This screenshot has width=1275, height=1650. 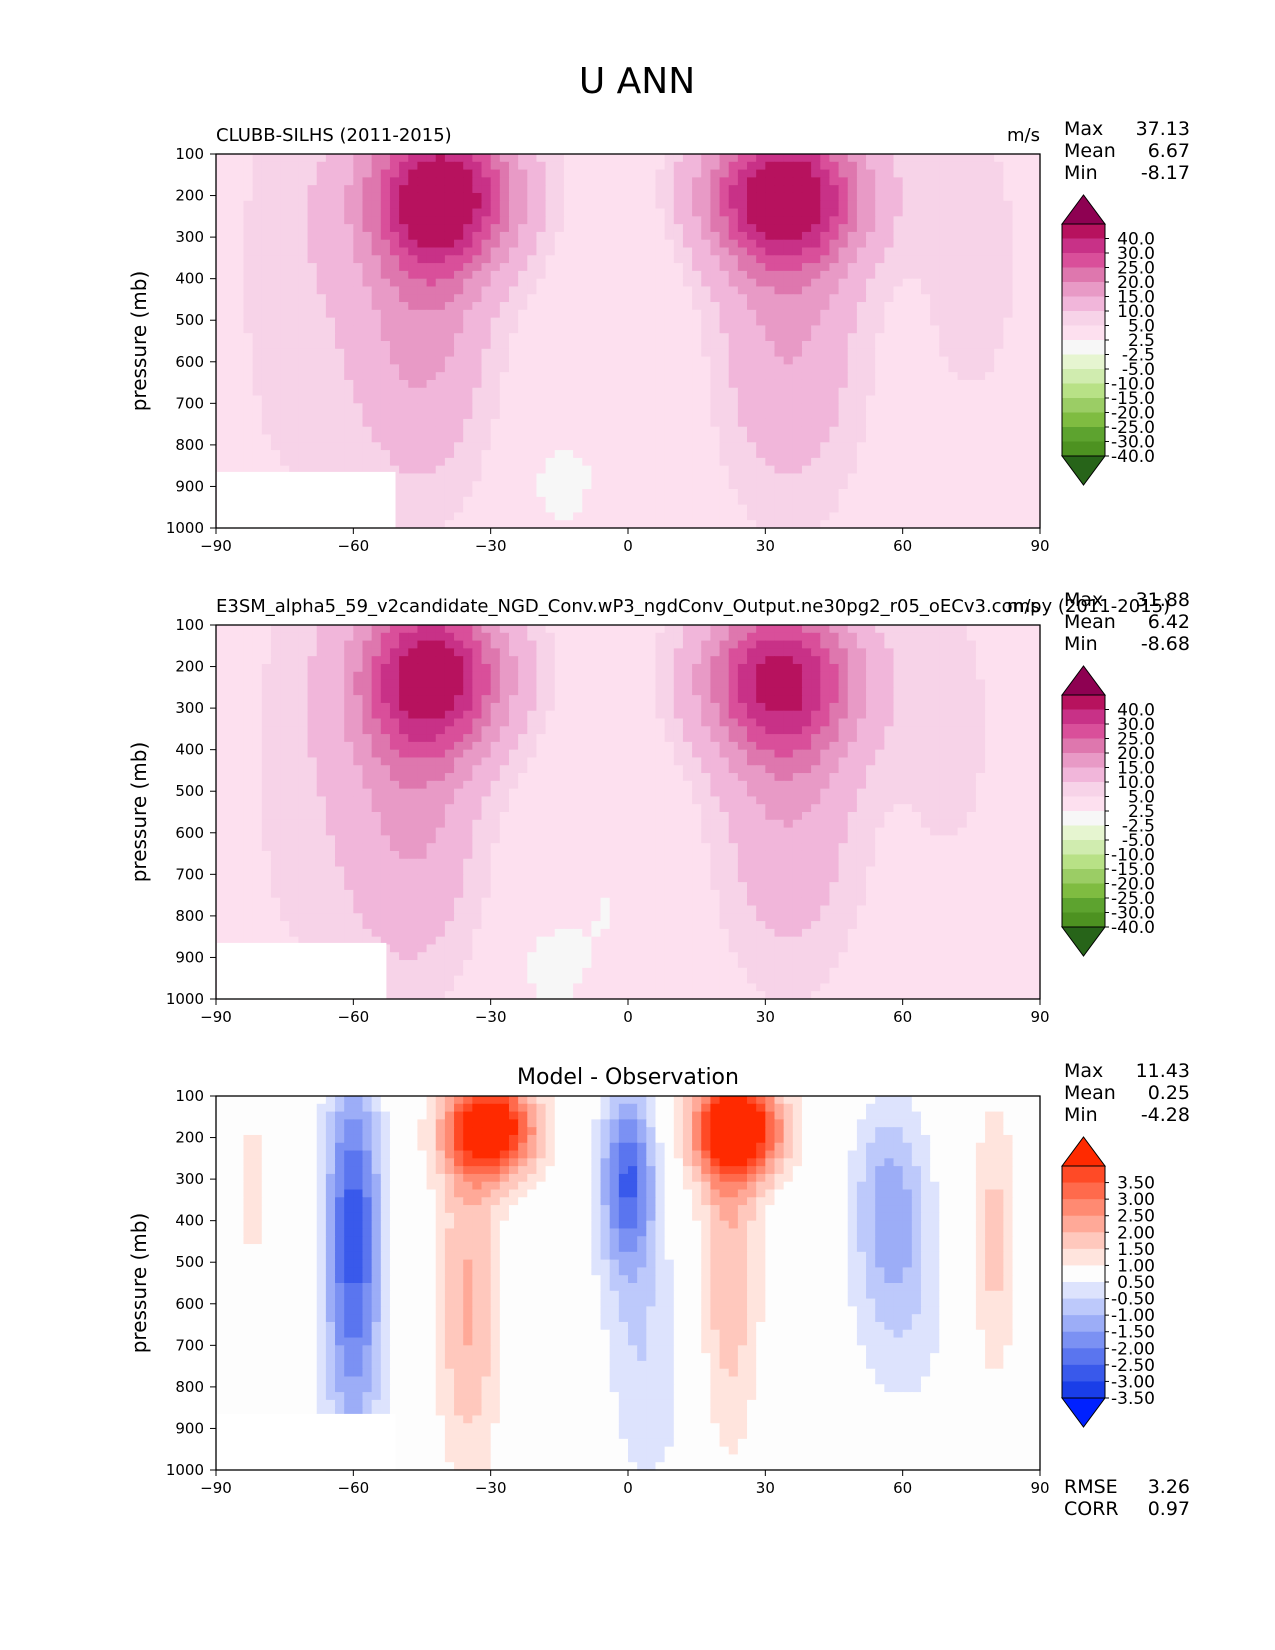 What do you see at coordinates (1090, 622) in the screenshot?
I see `stat-label-mean: Mean` at bounding box center [1090, 622].